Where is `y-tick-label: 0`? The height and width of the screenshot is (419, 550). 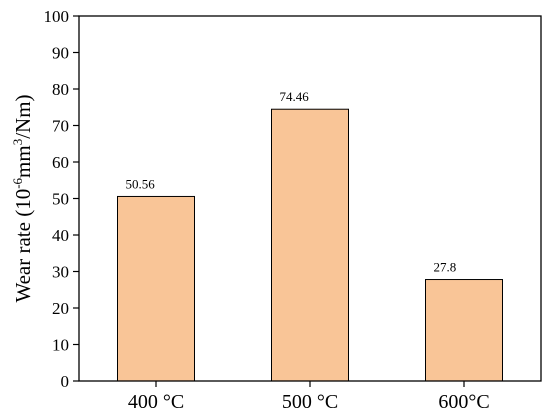 y-tick-label: 0 is located at coordinates (65, 381).